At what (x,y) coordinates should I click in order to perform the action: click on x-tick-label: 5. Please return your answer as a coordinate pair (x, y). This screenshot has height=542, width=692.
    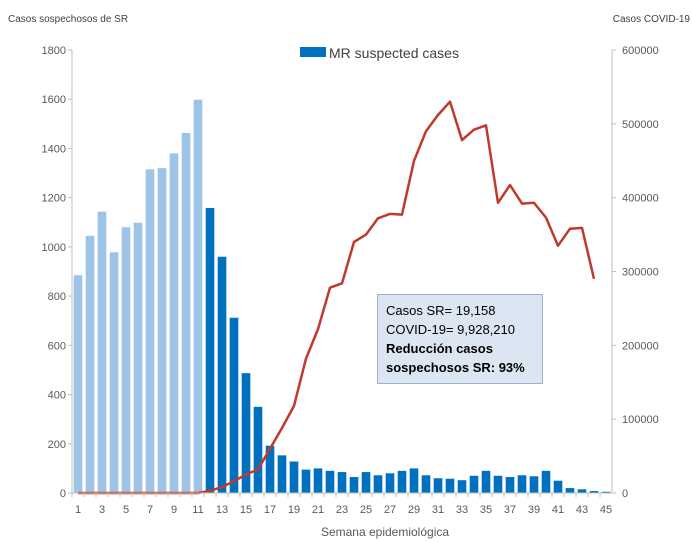
    Looking at the image, I should click on (126, 510).